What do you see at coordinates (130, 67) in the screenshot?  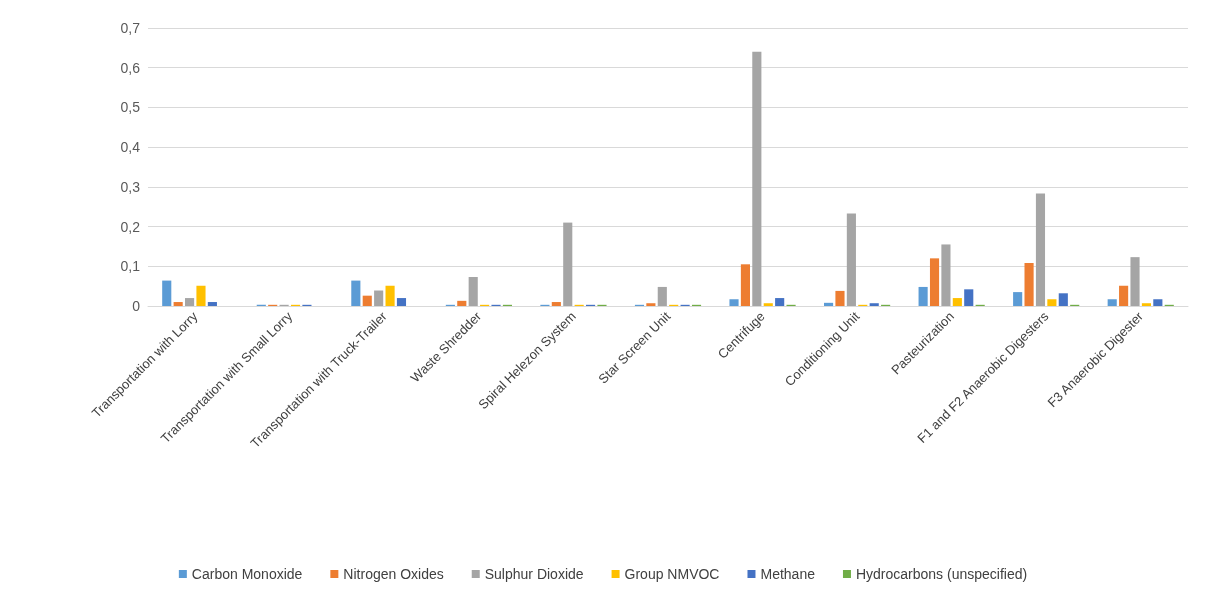 I see `y-tick-label: 0,6` at bounding box center [130, 67].